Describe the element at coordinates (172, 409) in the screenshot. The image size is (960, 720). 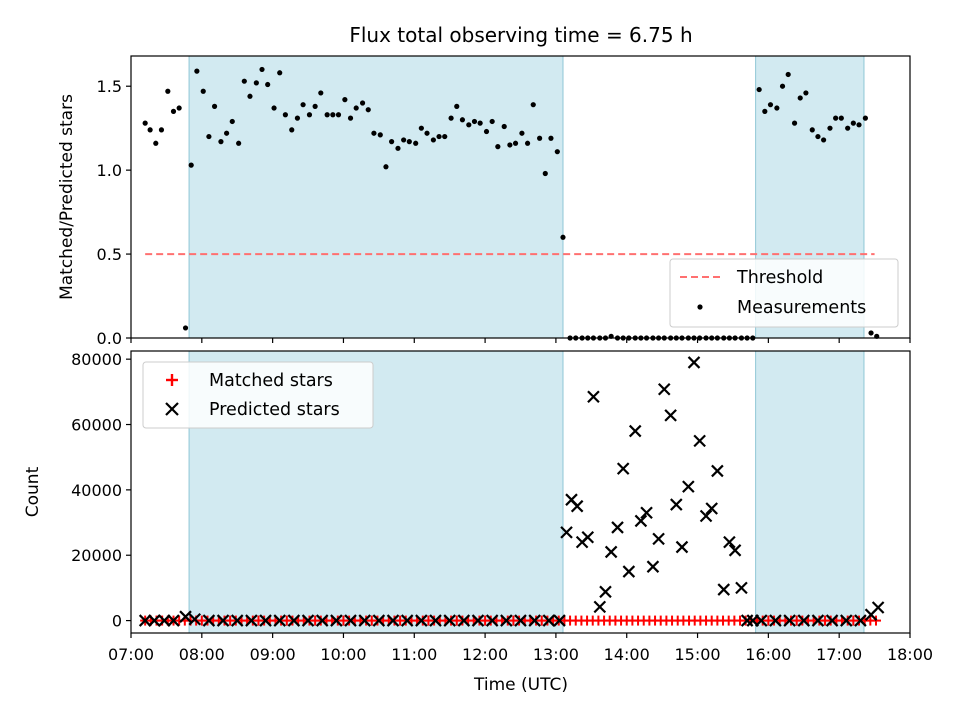
I see `legend-predicted-swatch` at that location.